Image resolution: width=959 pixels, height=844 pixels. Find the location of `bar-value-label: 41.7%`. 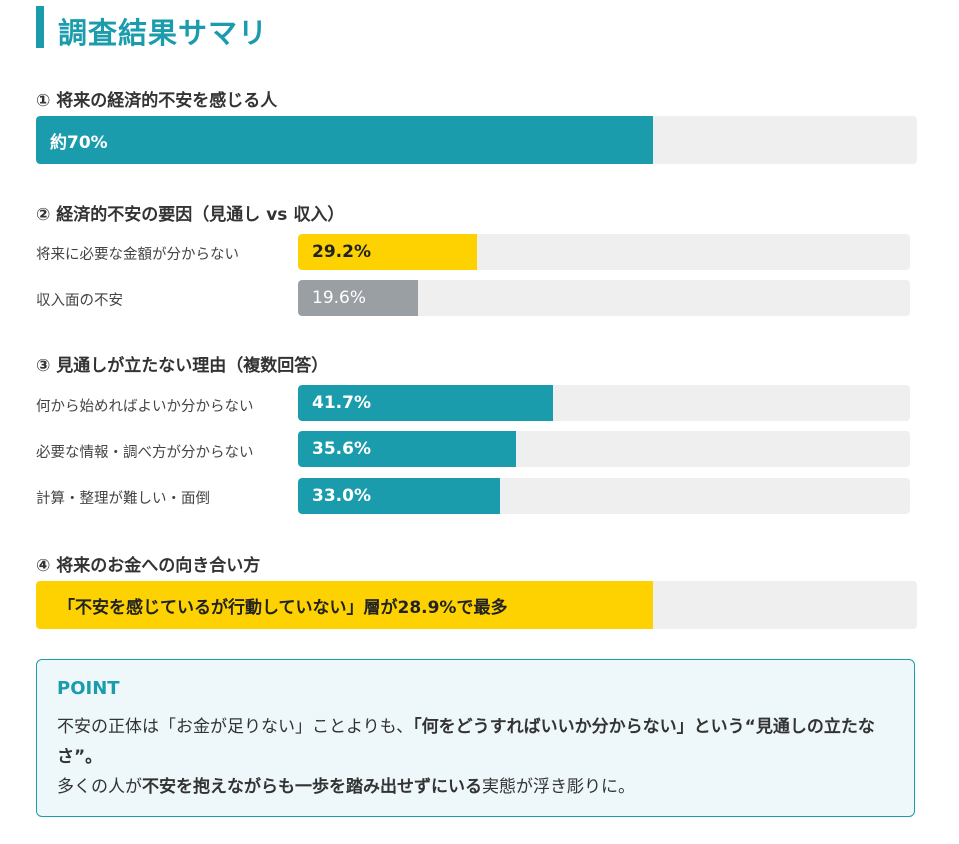

bar-value-label: 41.7% is located at coordinates (341, 403).